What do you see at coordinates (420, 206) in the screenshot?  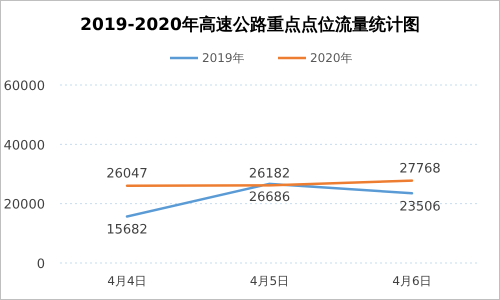 I see `data-label: 23506` at bounding box center [420, 206].